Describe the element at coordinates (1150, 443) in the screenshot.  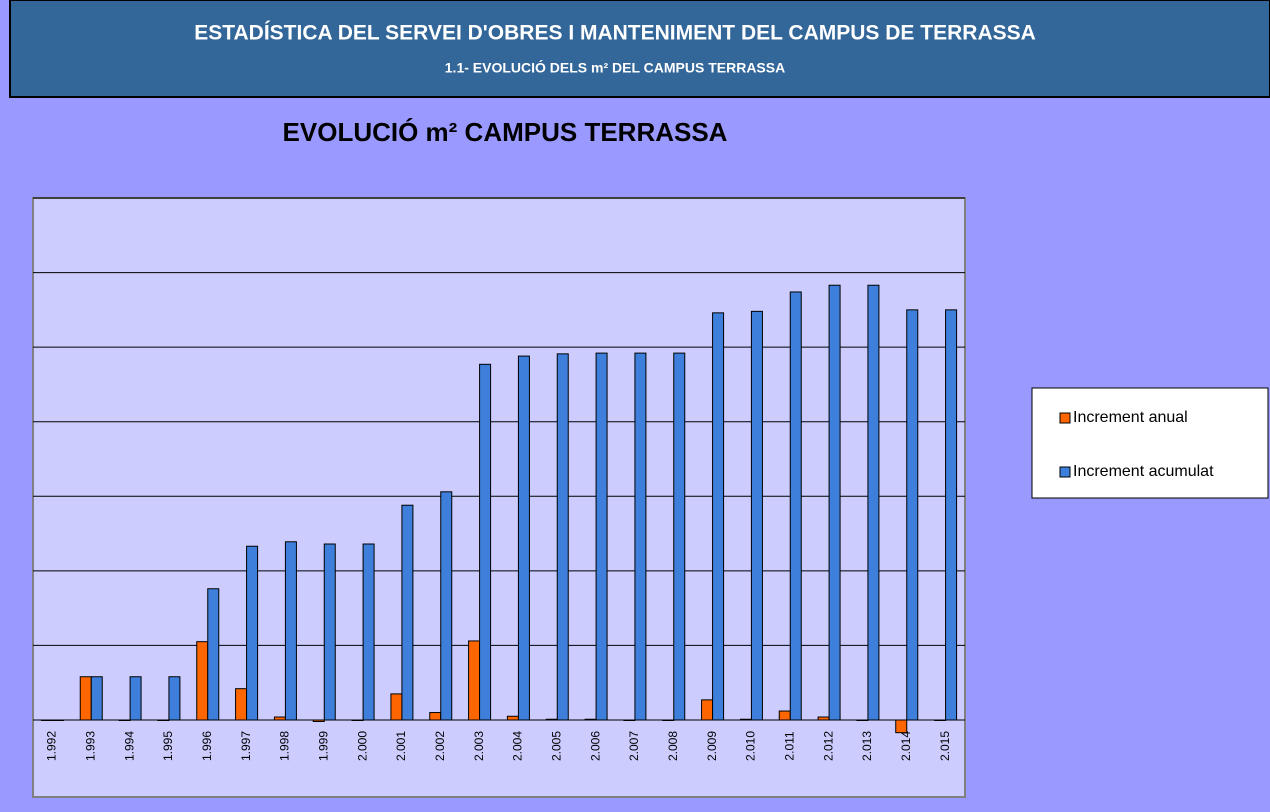
I see `legend` at that location.